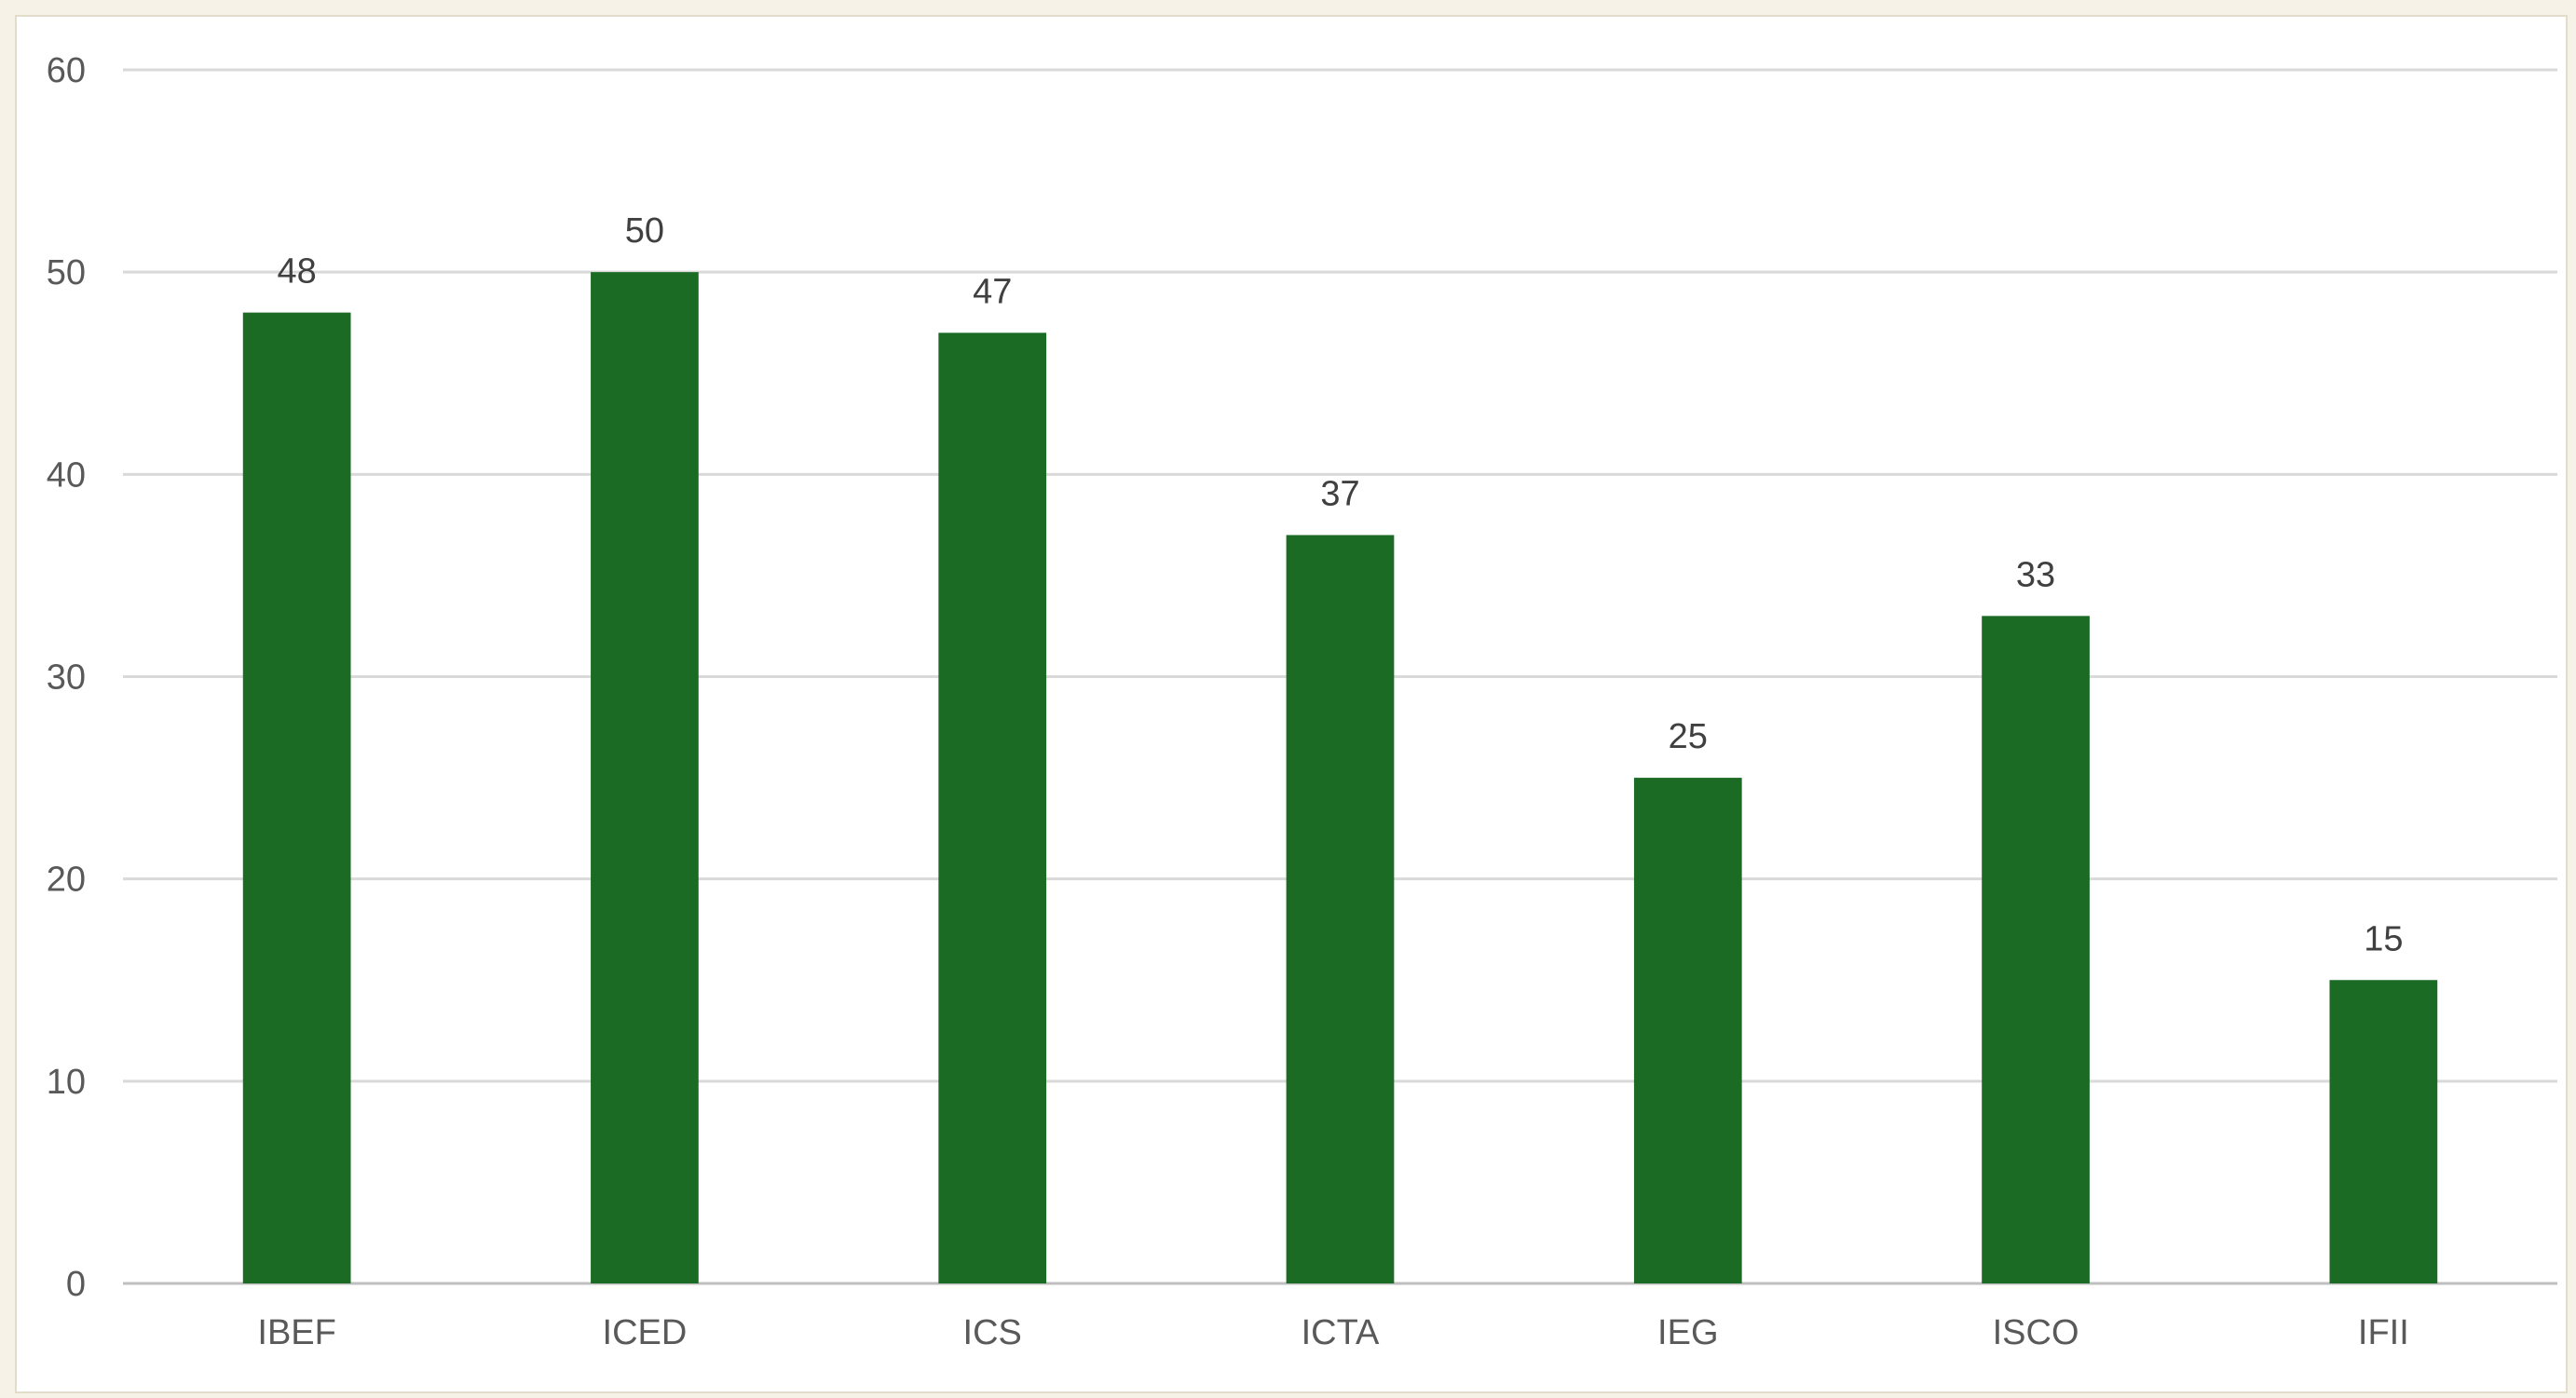  What do you see at coordinates (644, 231) in the screenshot?
I see `data-label: 50` at bounding box center [644, 231].